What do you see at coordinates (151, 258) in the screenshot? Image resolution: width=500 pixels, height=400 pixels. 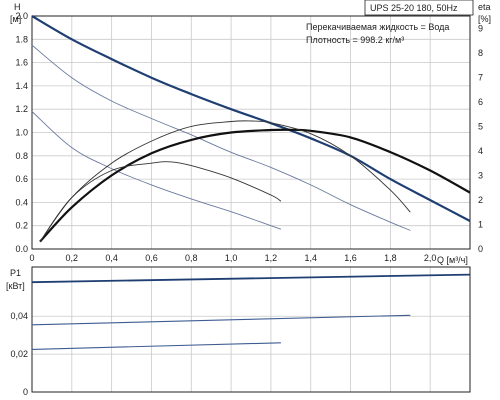 I see `x-tick-label: 0,6` at bounding box center [151, 258].